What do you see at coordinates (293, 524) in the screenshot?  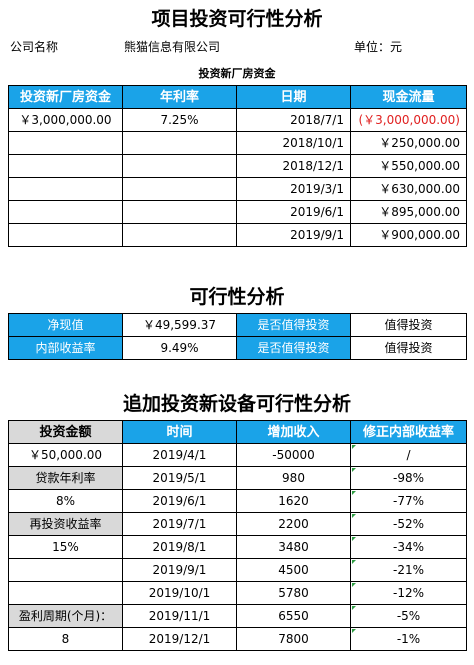 I see `income-cell: 2200` at bounding box center [293, 524].